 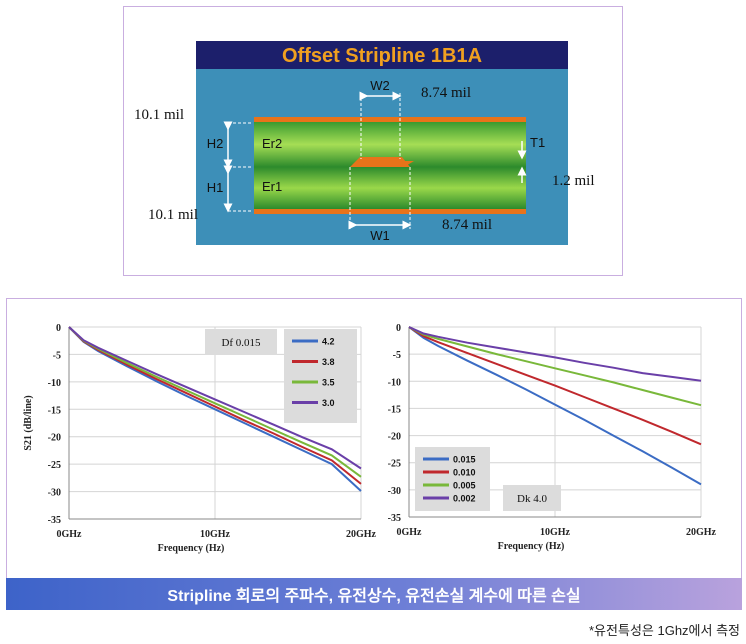 I want to click on w1-label: W1, so click(x=380, y=235).